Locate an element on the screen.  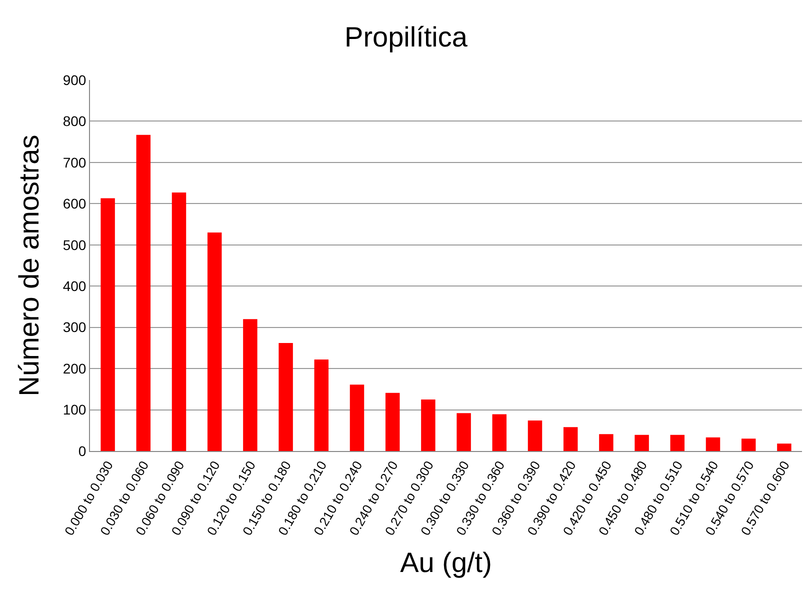
y-tick-label: 600 is located at coordinates (74, 204).